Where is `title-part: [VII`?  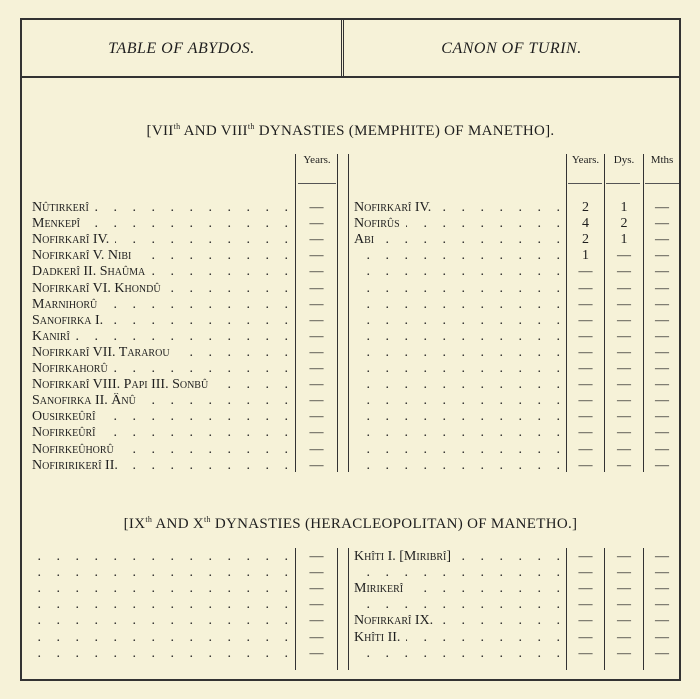
title-part: [VII is located at coordinates (160, 131).